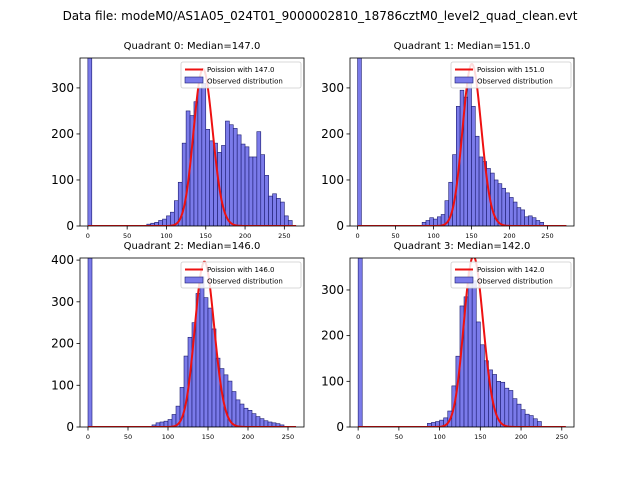 This screenshot has height=480, width=640. What do you see at coordinates (511, 275) in the screenshot?
I see `legend: Poission with 142.0 Observed distribution` at bounding box center [511, 275].